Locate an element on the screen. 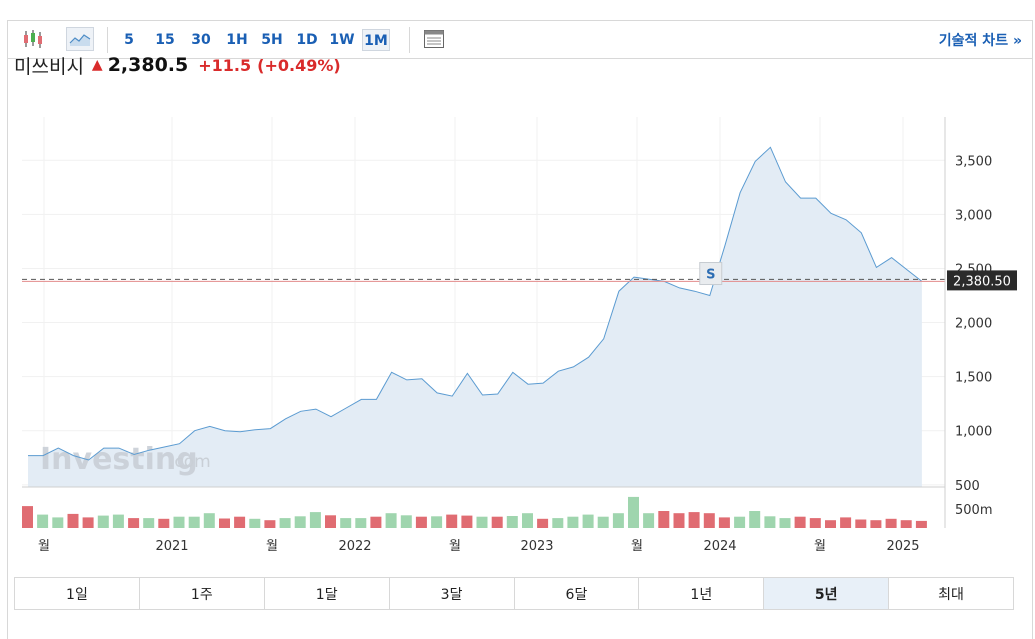 Image resolution: width=1035 pixels, height=639 pixels. interval-button-5h: 5H is located at coordinates (272, 40).